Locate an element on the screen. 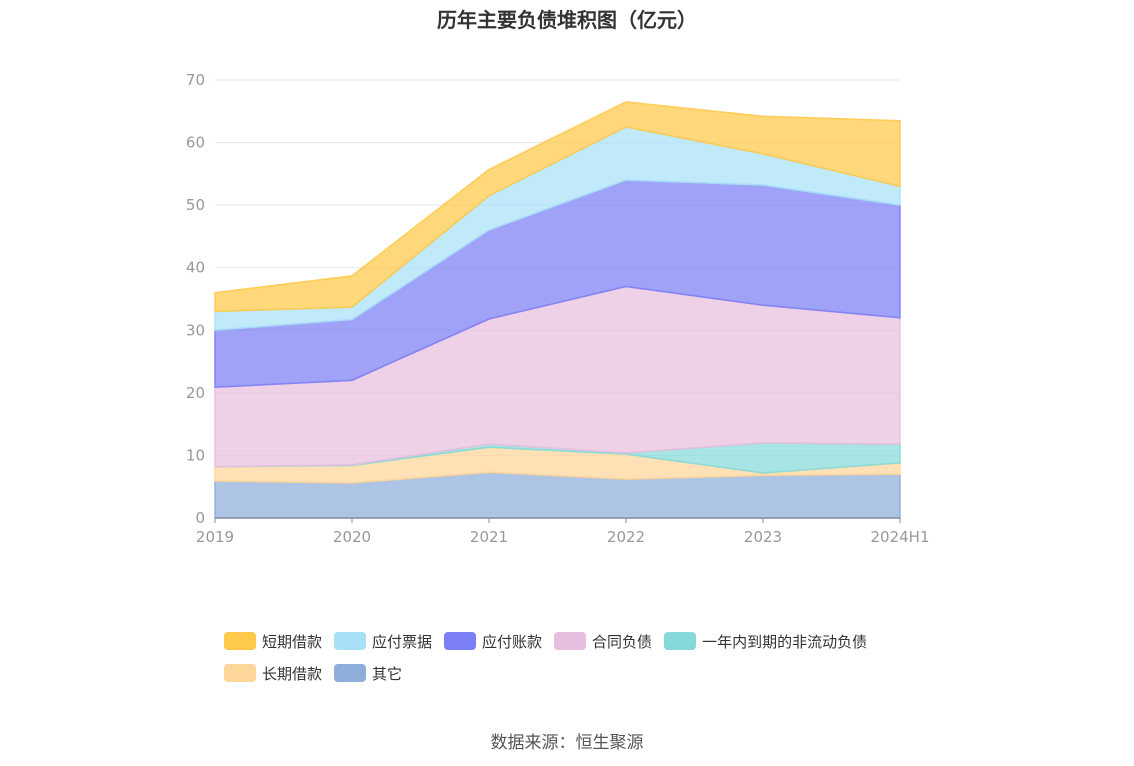 This screenshot has width=1134, height=766. x-tick-label: 2019 is located at coordinates (215, 537).